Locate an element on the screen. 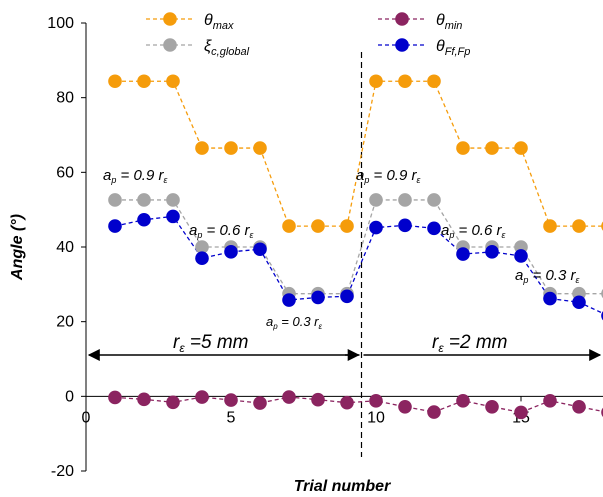 This screenshot has width=603, height=497. y-axis-title: Angle (°) is located at coordinates (17, 247).